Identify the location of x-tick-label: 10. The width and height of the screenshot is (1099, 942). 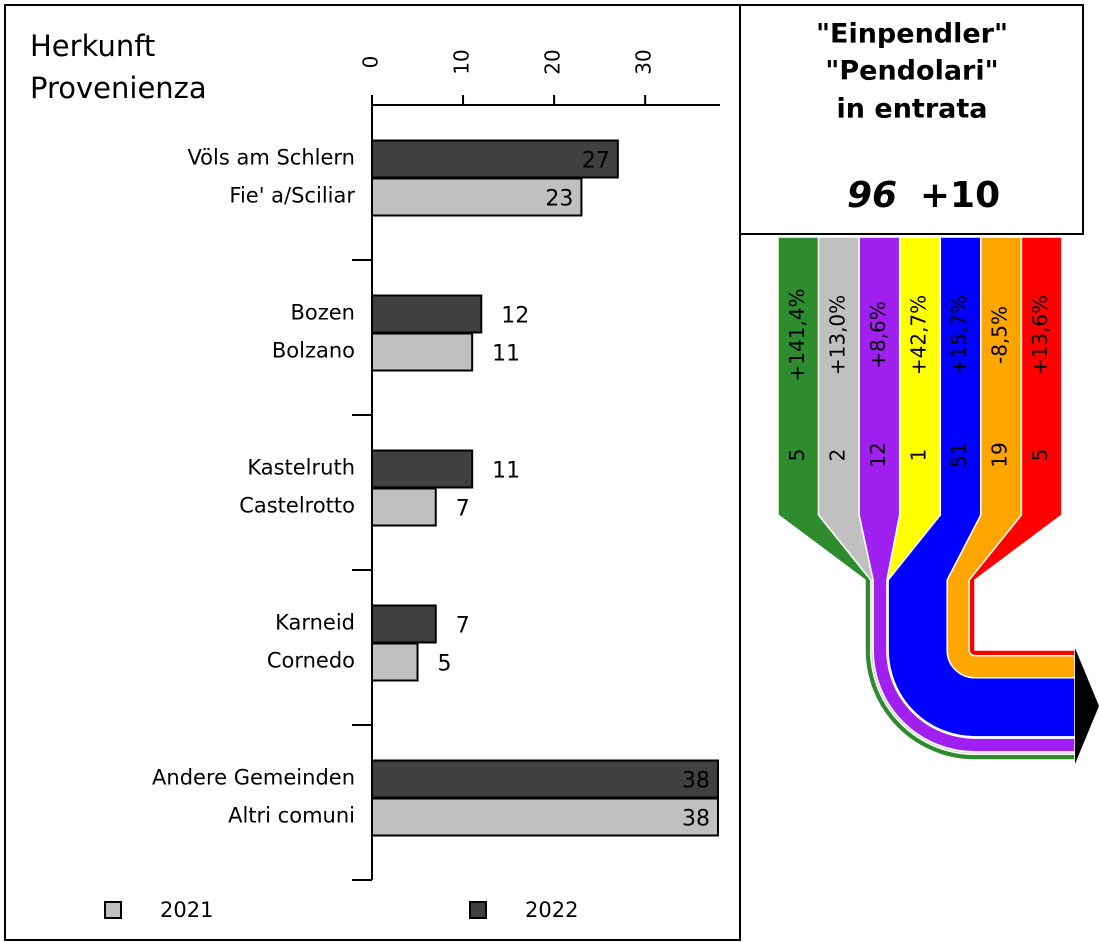
(462, 61).